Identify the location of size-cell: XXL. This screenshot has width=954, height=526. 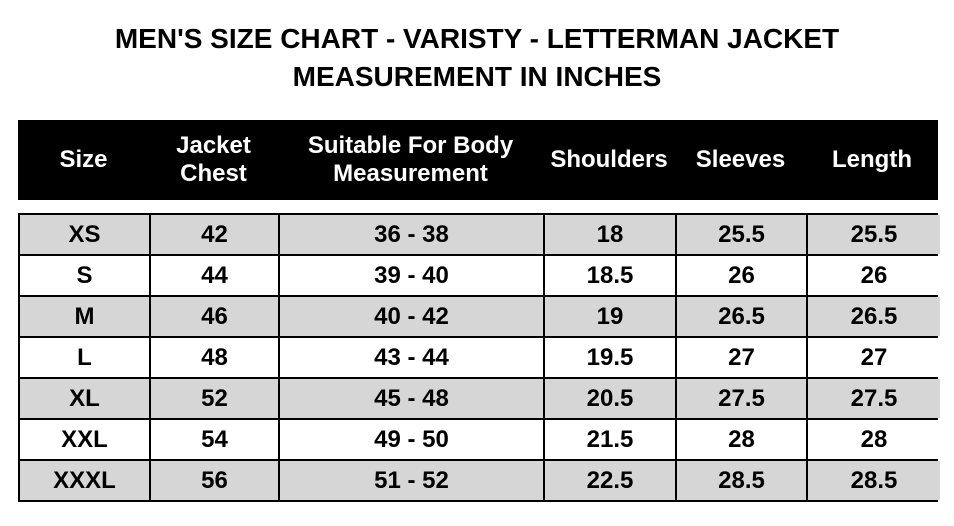
(85, 439).